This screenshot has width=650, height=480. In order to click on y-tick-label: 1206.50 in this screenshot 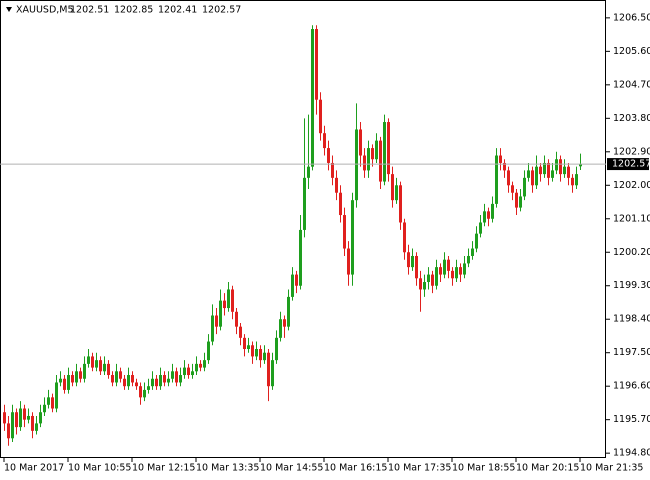, I will do `click(631, 17)`.